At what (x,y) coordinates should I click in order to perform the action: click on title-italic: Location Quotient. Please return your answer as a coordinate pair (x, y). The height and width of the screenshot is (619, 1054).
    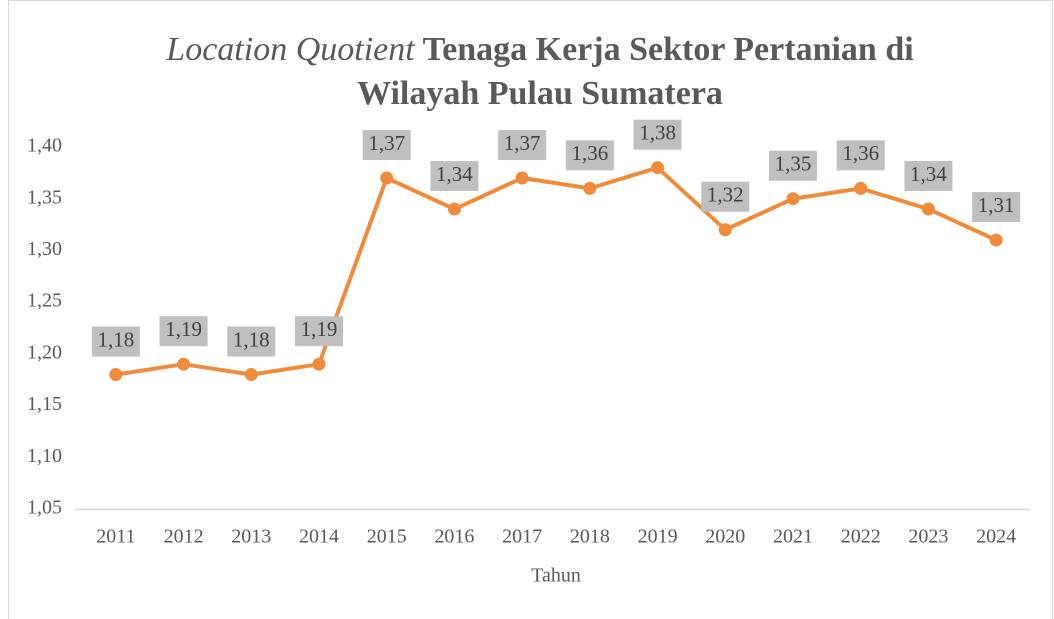
    Looking at the image, I should click on (290, 49).